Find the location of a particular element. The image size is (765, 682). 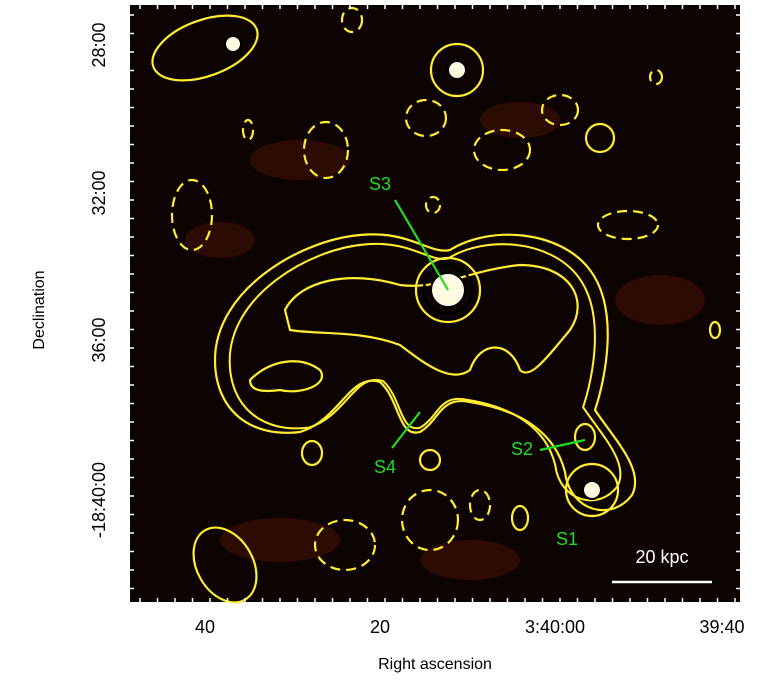

scale-bar-label: 20 kpc is located at coordinates (661, 557).